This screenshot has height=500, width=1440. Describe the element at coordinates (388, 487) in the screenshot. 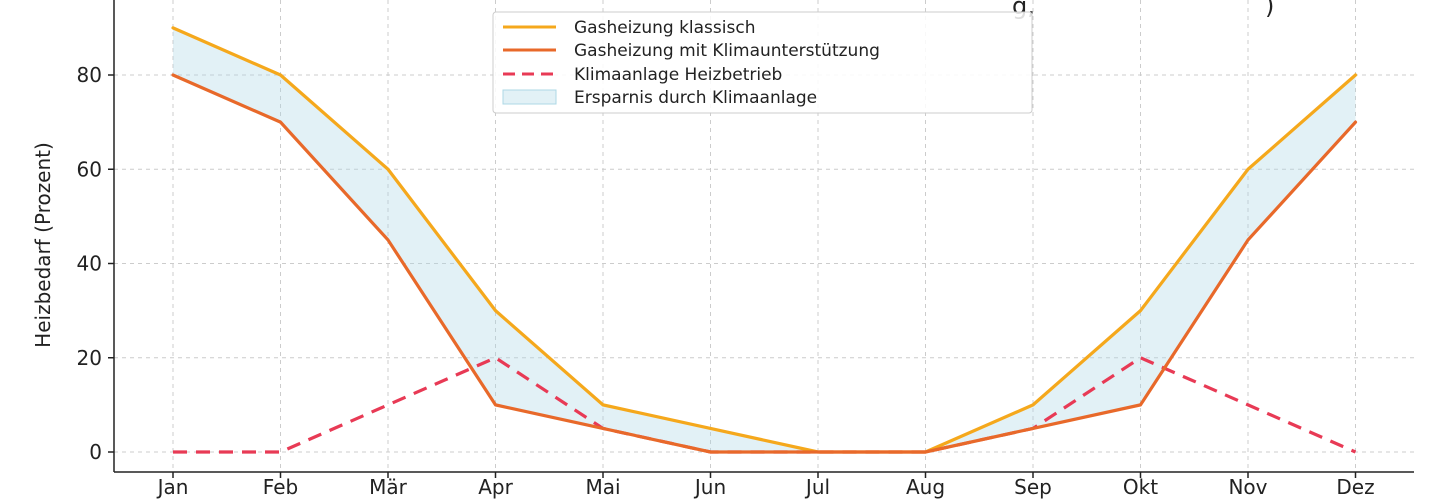

I see `x-tick-label: Mär` at that location.